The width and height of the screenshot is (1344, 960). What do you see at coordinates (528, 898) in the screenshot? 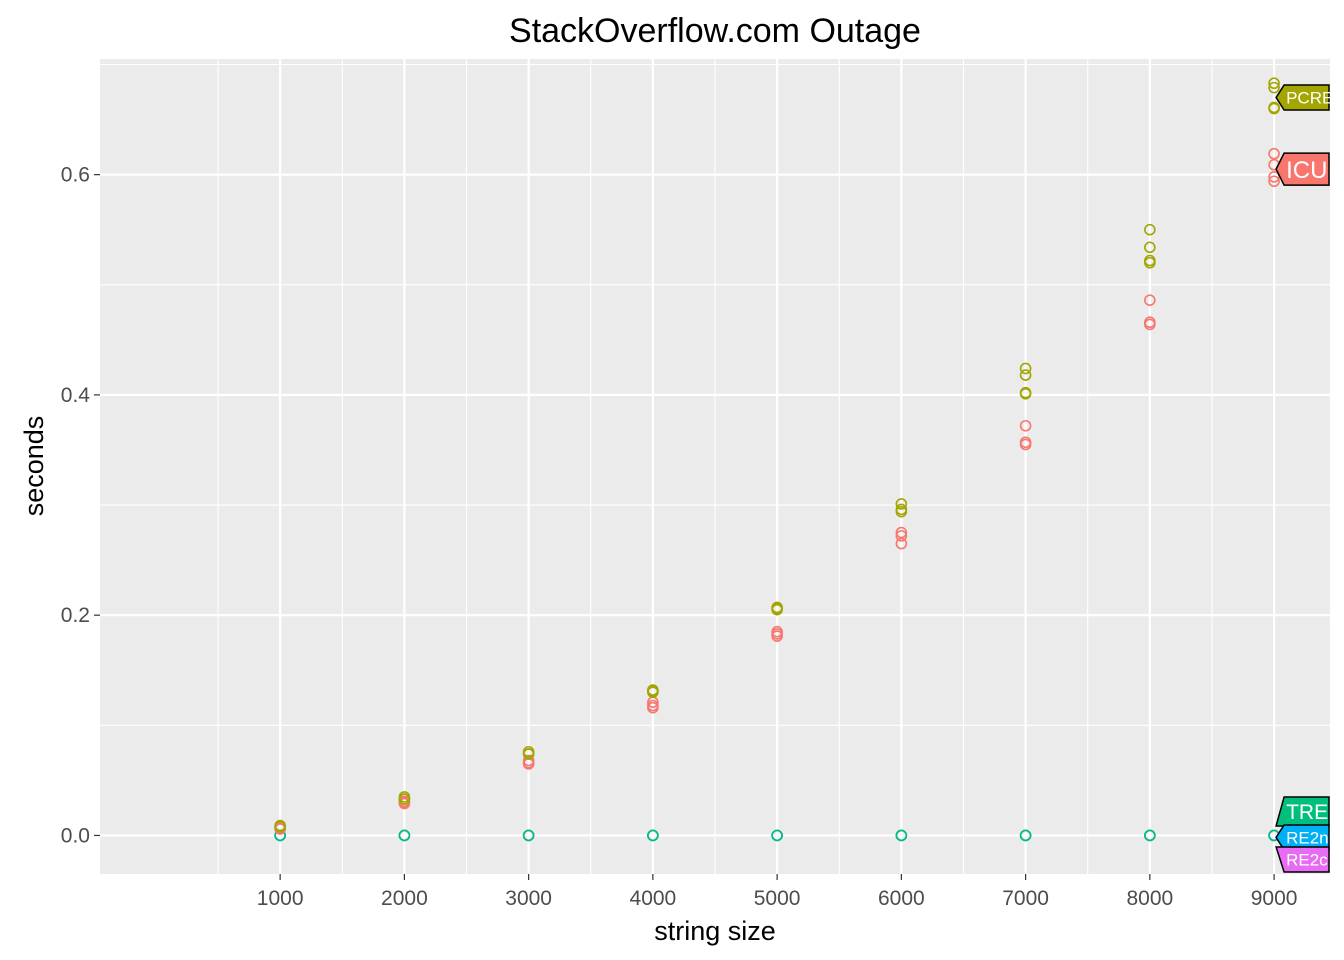
I see `x-tick-label: 3000` at bounding box center [528, 898].